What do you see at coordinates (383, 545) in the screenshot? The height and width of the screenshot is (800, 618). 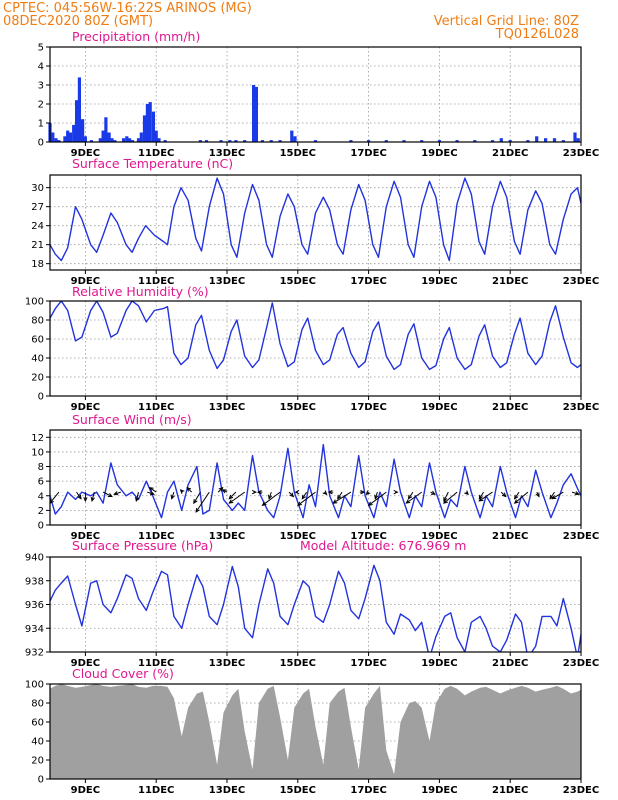 I see `model-altitude: Model Altitude: 676.969 m` at bounding box center [383, 545].